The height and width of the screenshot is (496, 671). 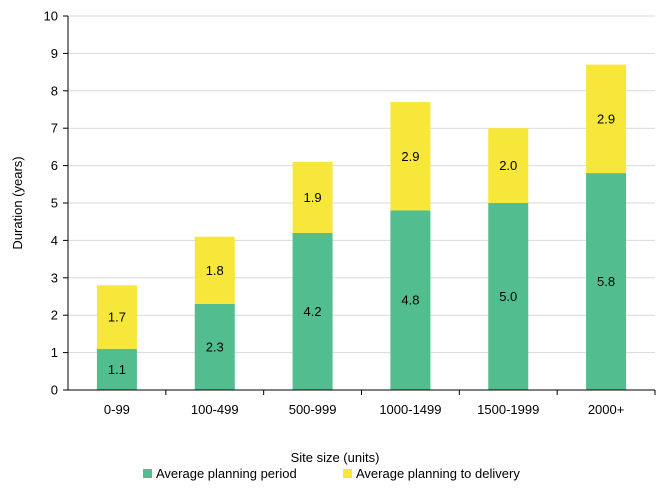 I want to click on y-tick-label: 10, so click(x=51, y=16).